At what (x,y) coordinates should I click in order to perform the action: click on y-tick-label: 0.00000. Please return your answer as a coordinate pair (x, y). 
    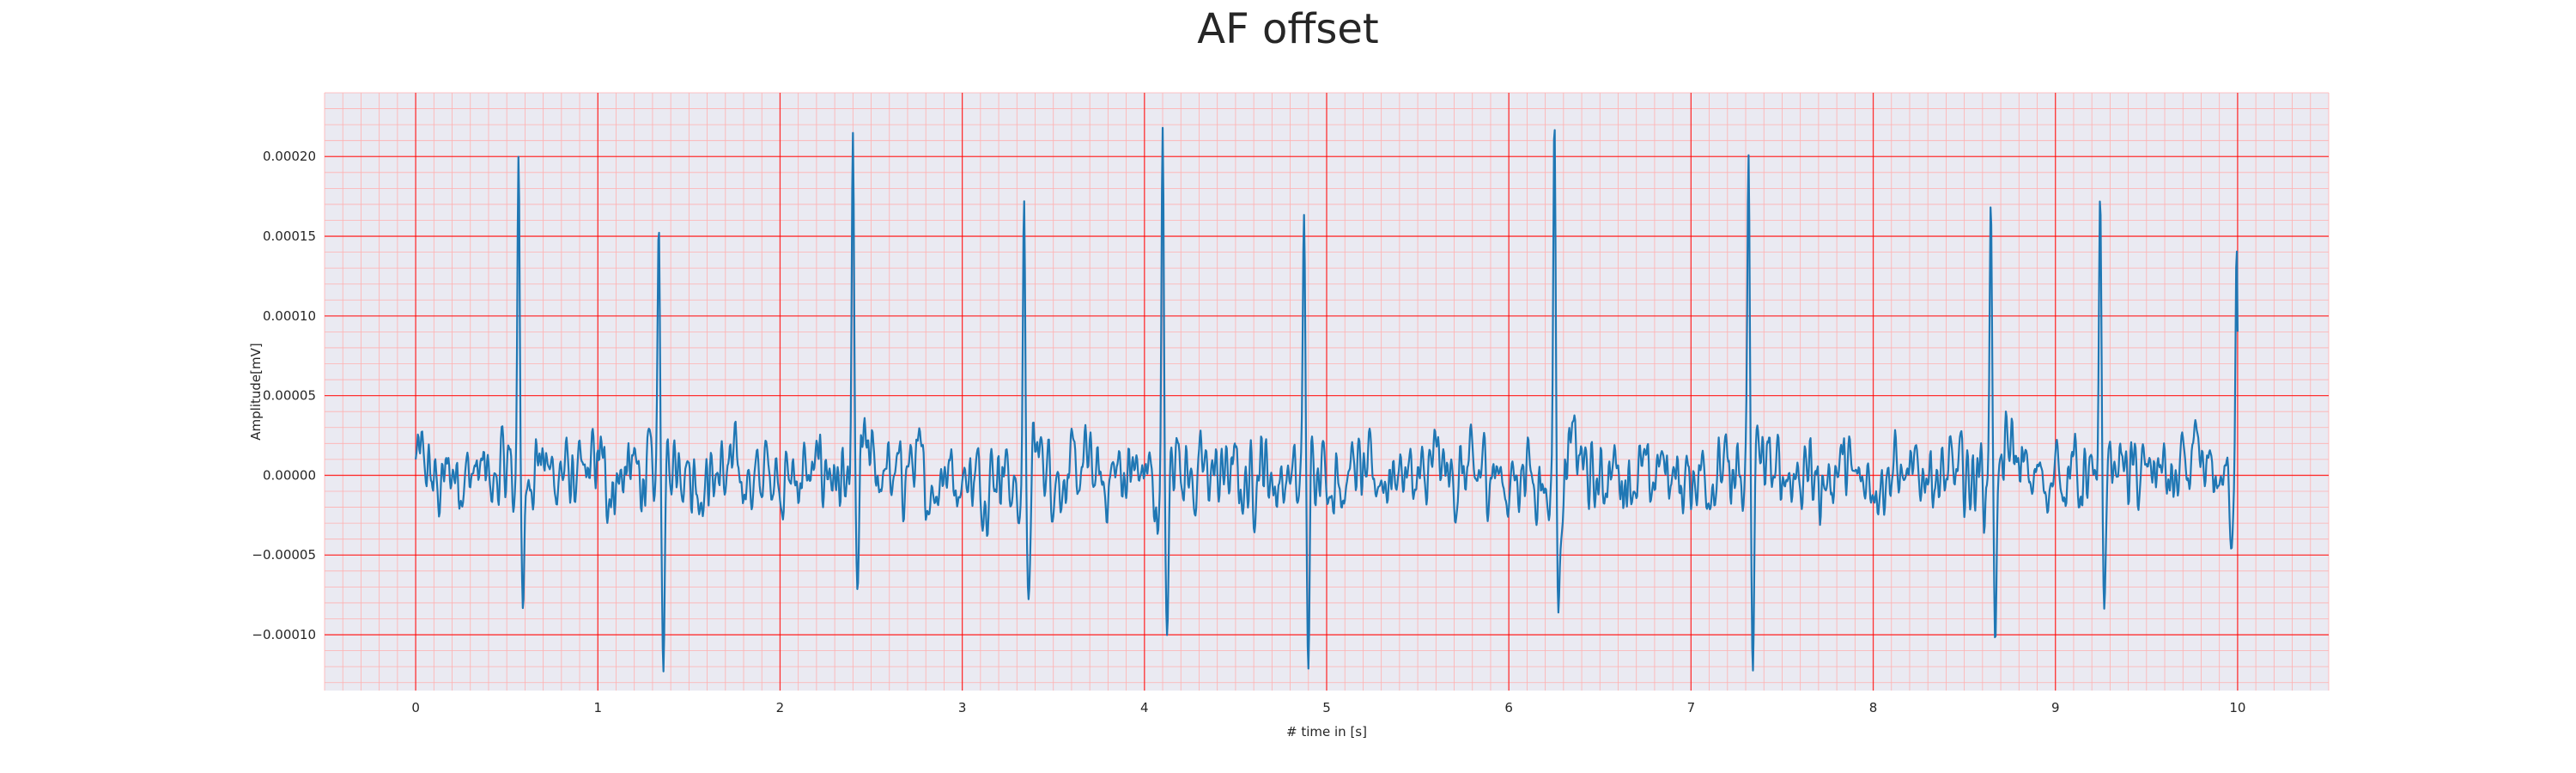
    Looking at the image, I should click on (290, 475).